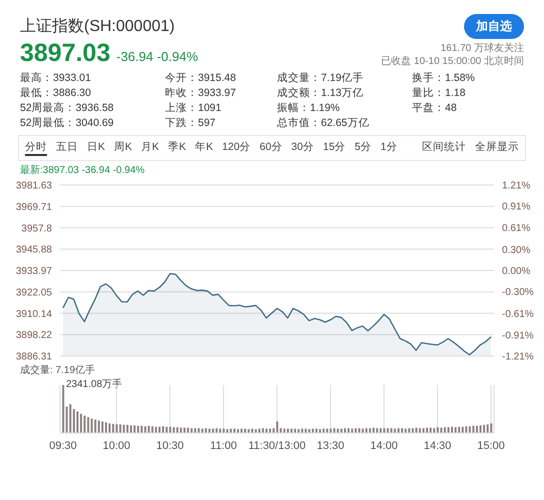 The image size is (544, 500). Describe the element at coordinates (36, 228) in the screenshot. I see `y-tick-label: 3957.8` at that location.